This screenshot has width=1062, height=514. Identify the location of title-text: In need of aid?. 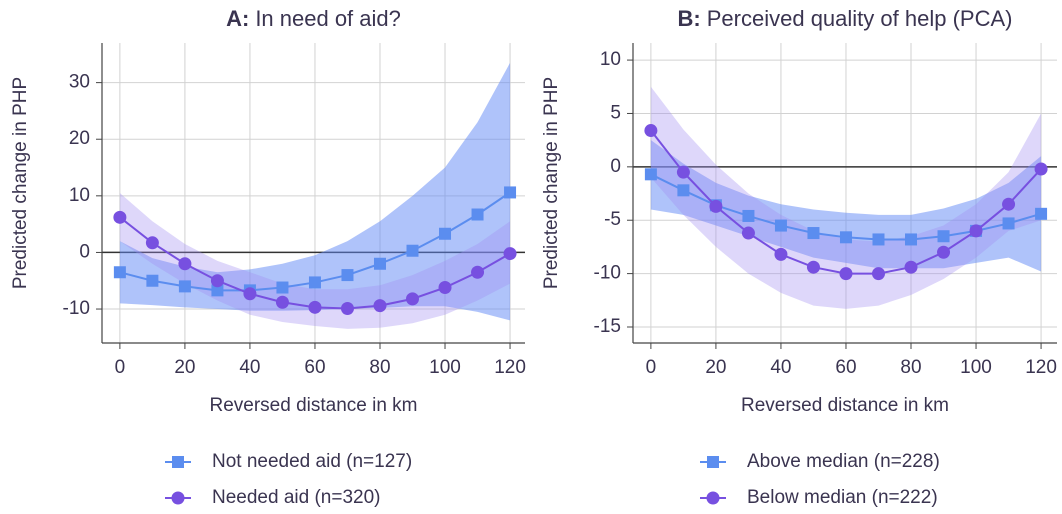
(328, 18).